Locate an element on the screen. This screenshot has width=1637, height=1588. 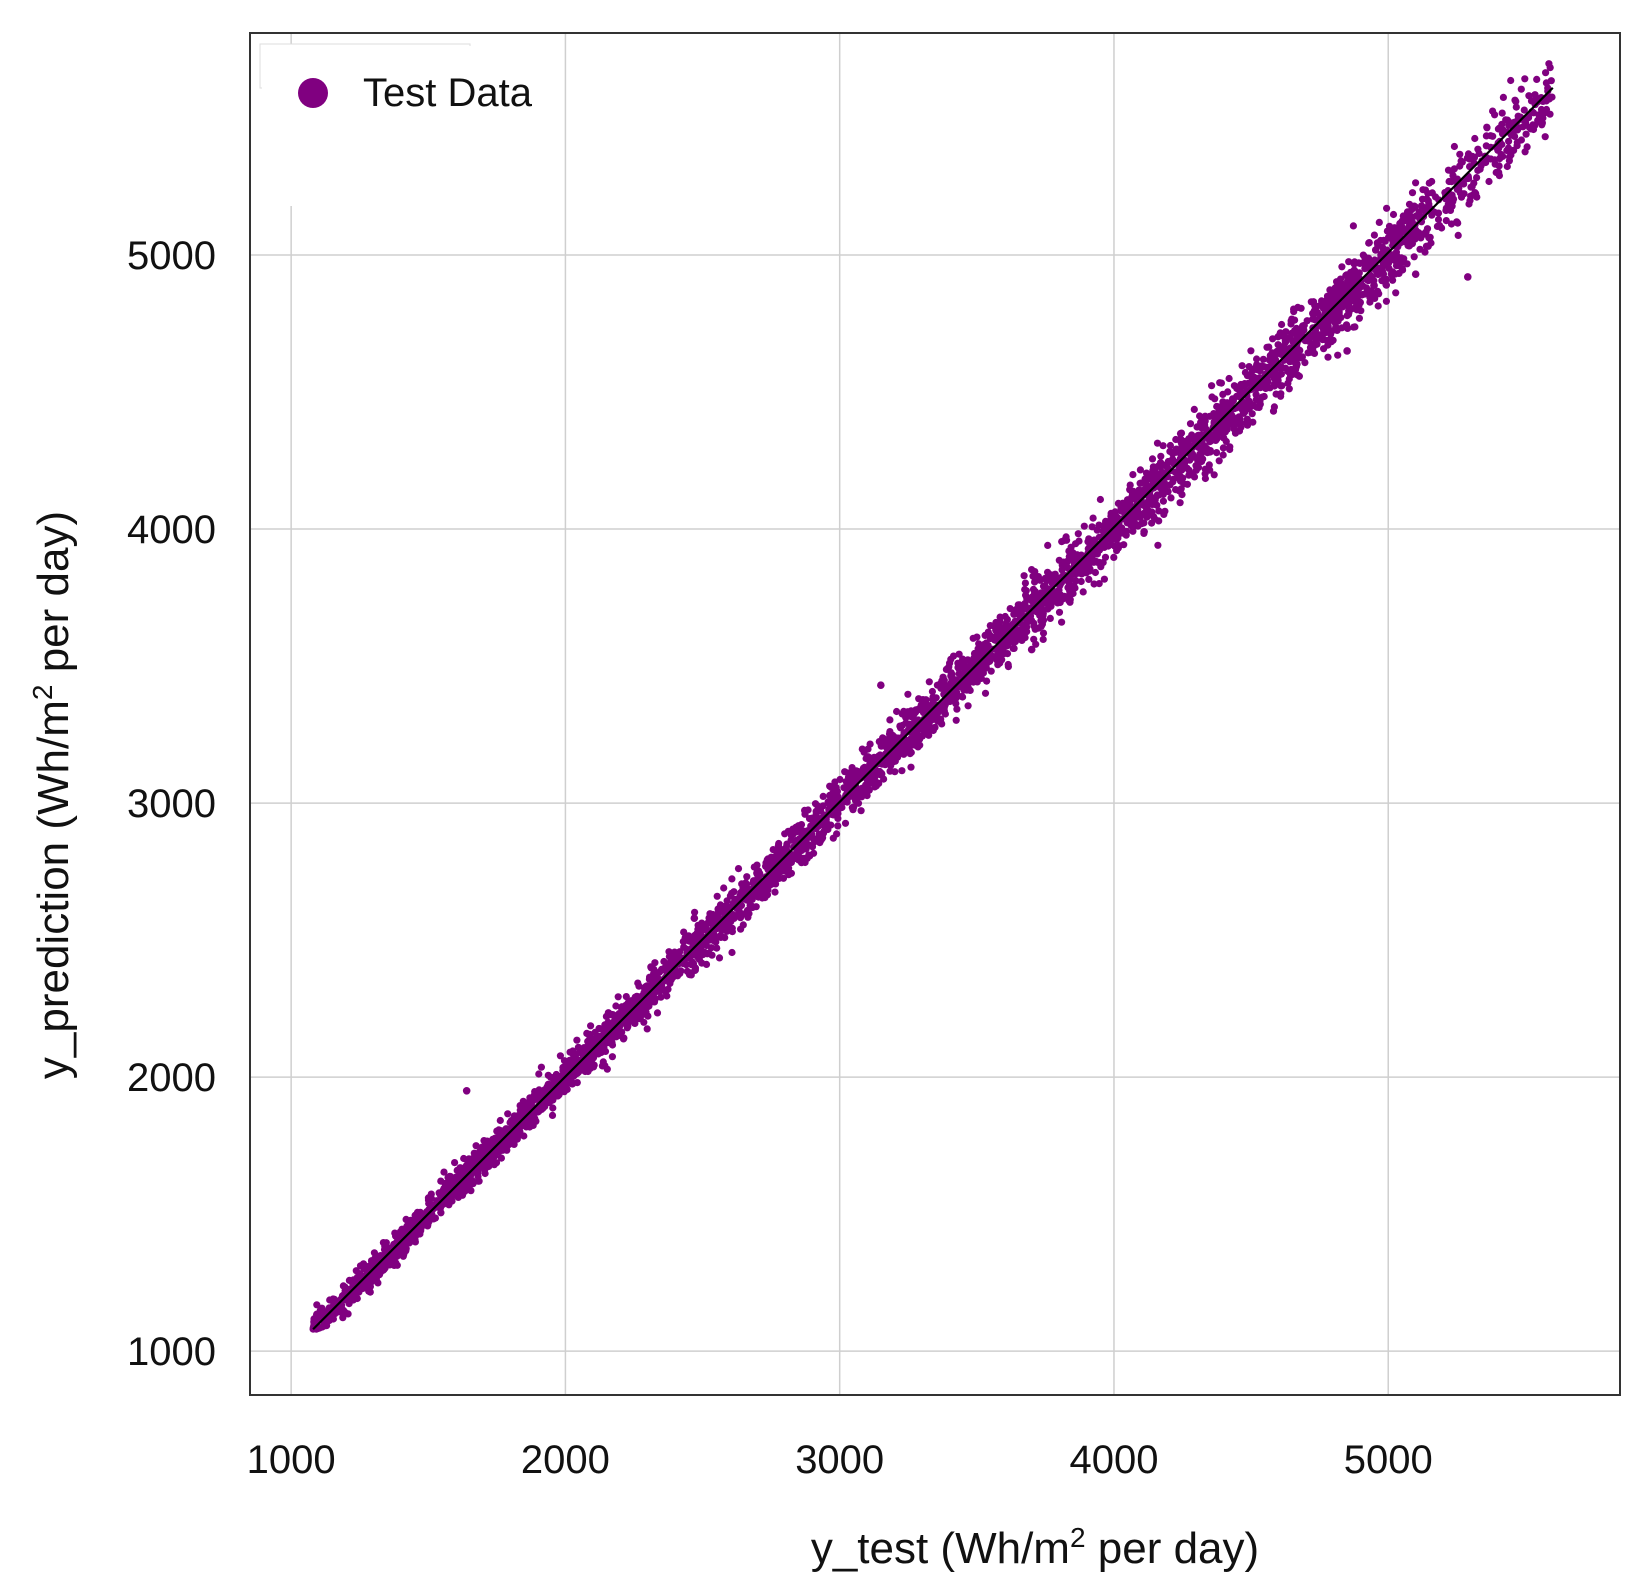
y-tick-label: 3000 is located at coordinates (171, 804).